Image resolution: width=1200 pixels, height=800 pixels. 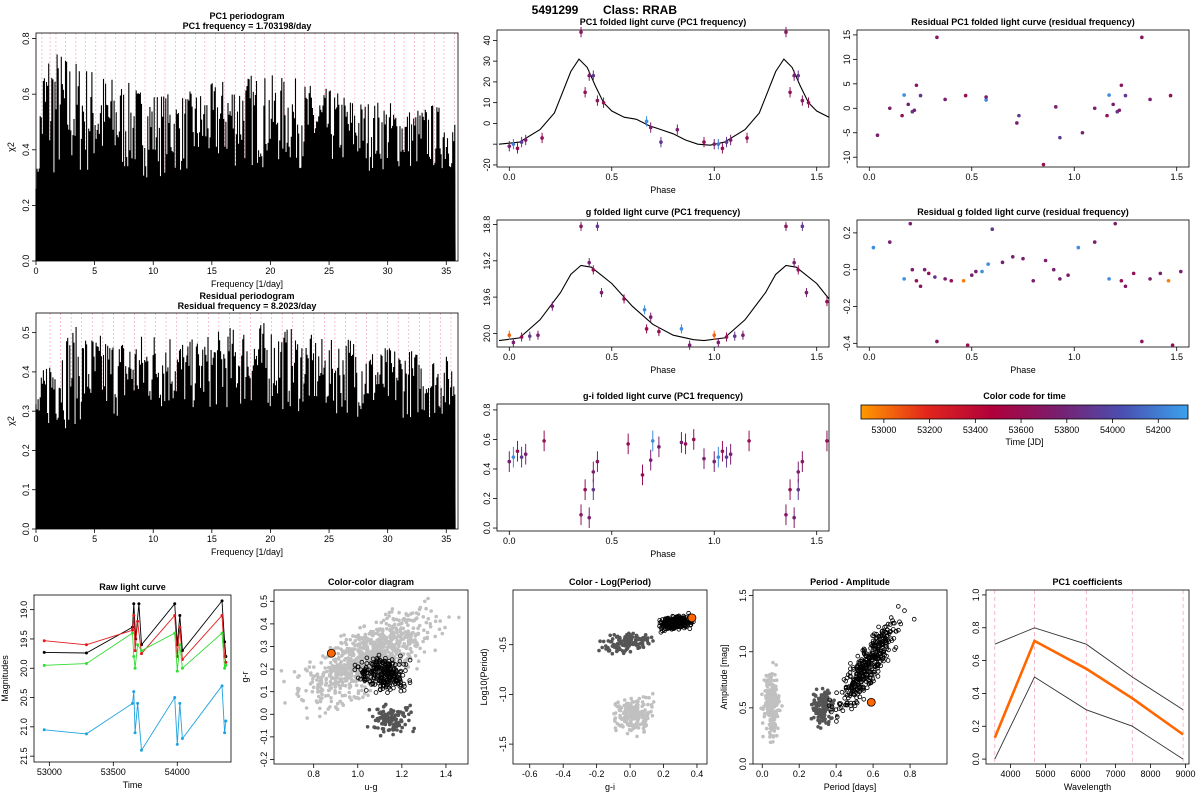 What do you see at coordinates (762, 774) in the screenshot?
I see `x-tick-label: 0.0` at bounding box center [762, 774].